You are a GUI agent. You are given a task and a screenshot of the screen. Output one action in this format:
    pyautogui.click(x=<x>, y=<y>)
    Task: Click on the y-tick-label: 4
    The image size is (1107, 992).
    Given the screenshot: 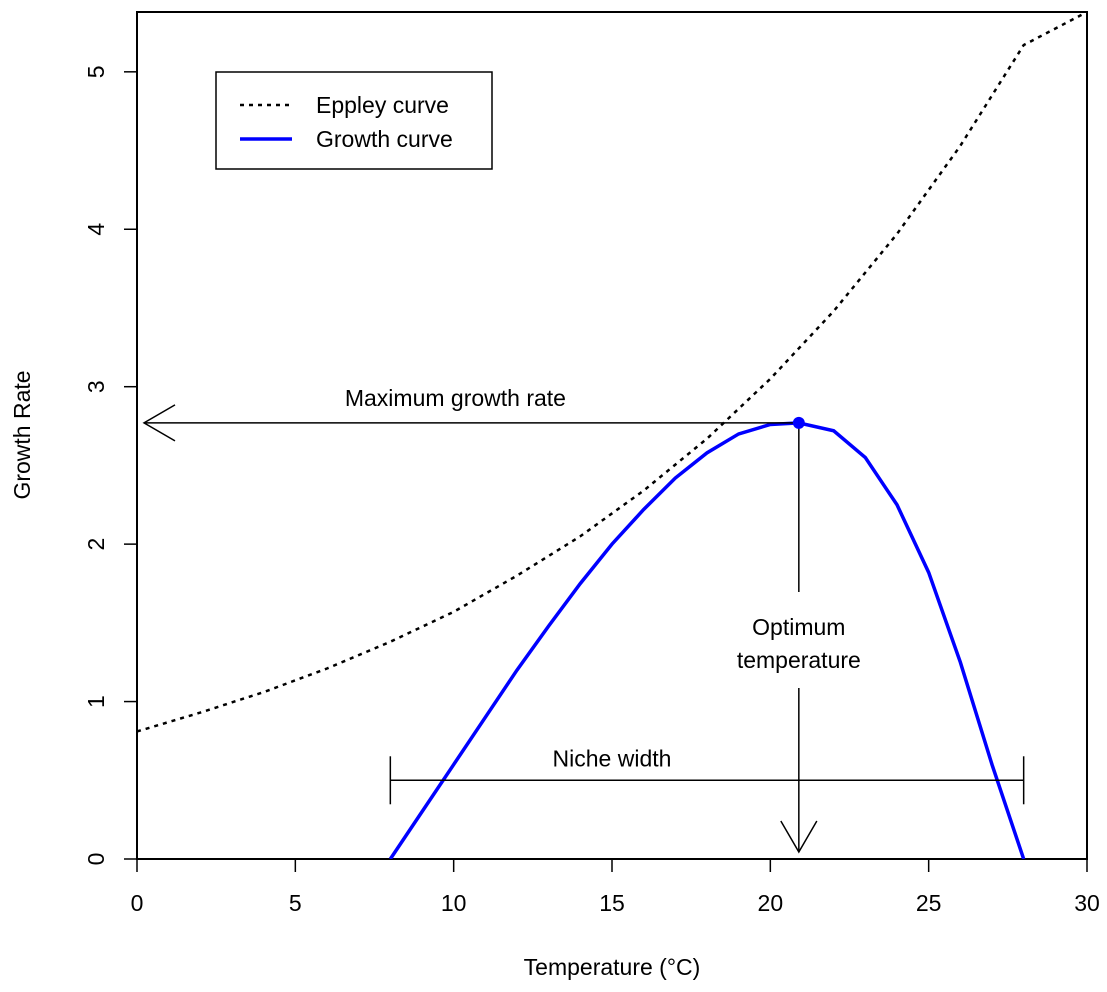 What is the action you would take?
    pyautogui.click(x=96, y=229)
    